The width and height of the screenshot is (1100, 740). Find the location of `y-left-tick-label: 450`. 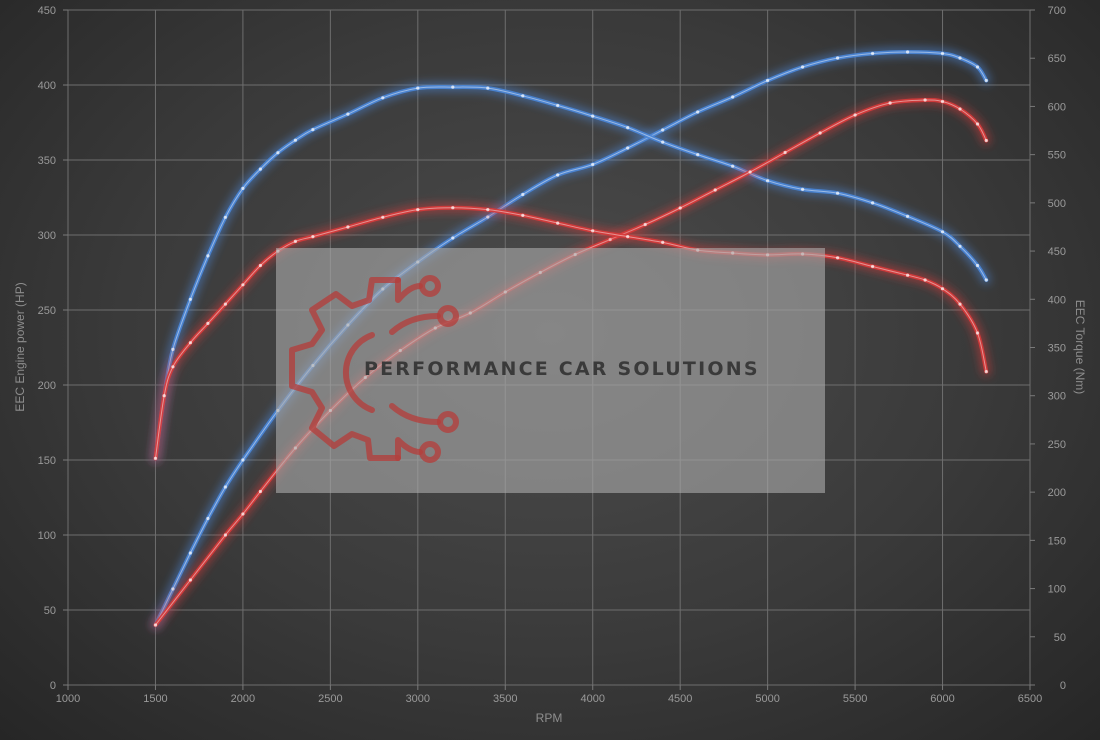

y-left-tick-label: 450 is located at coordinates (47, 11).